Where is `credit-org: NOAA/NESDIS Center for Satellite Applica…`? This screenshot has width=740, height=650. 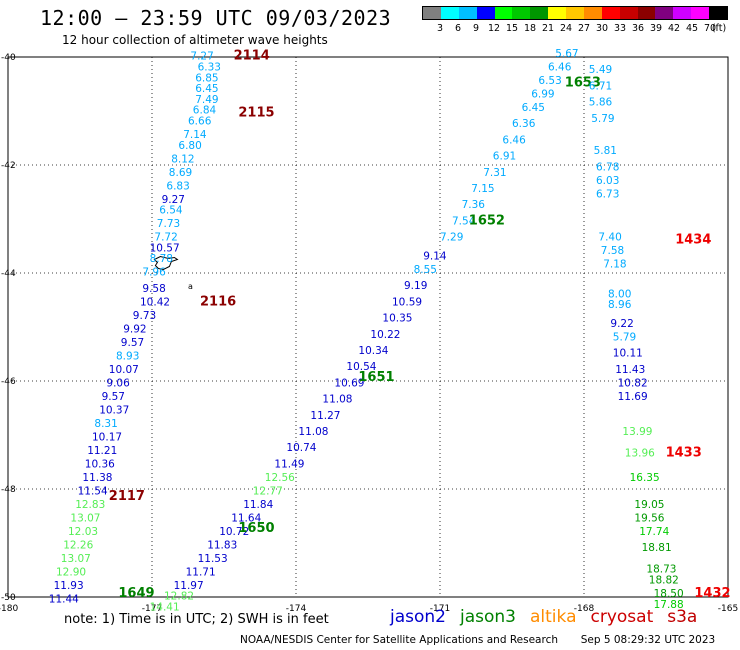
credit-org: NOAA/NESDIS Center for Satellite Applica… is located at coordinates (399, 640).